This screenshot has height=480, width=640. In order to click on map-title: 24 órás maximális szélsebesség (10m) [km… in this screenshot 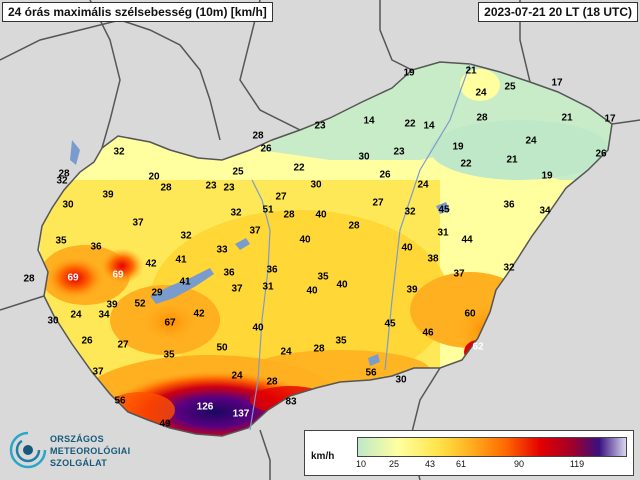, I will do `click(137, 12)`.